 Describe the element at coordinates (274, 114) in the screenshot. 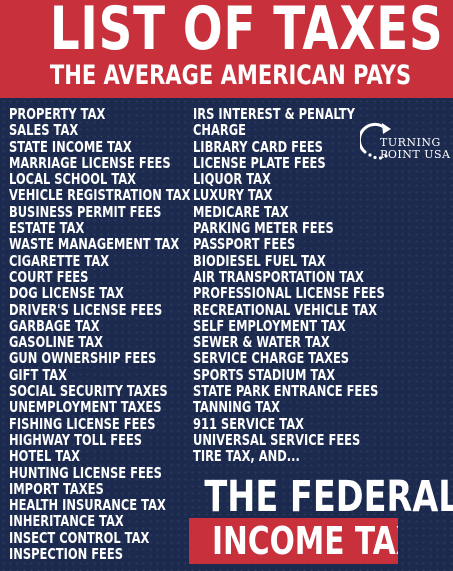

I see `tax-list-item: IRS INTEREST & PENALTY` at that location.